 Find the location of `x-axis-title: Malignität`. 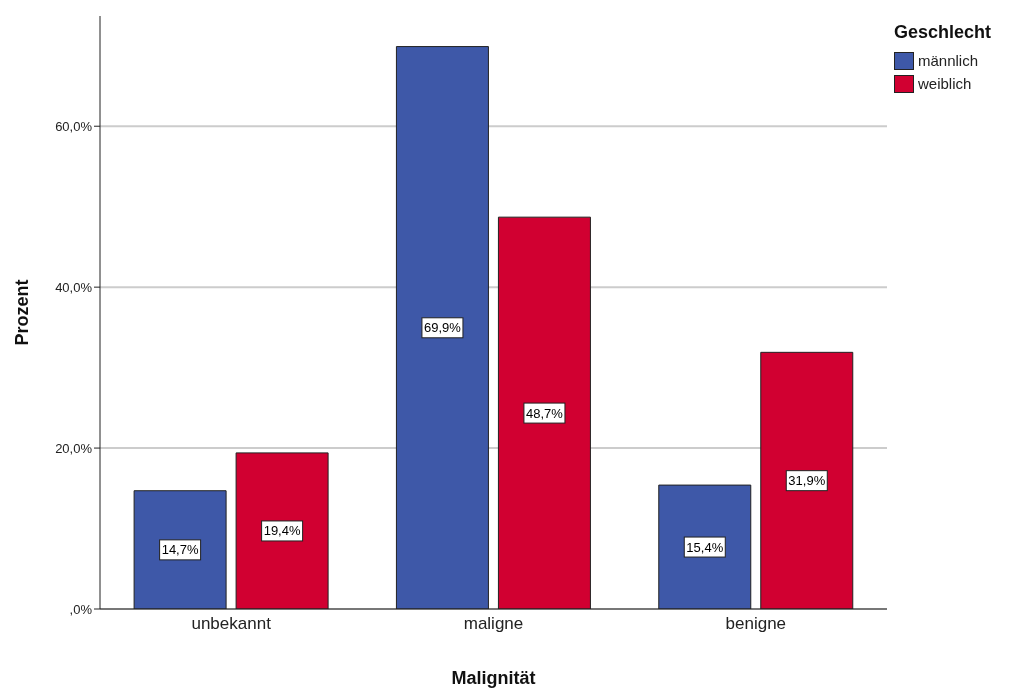

x-axis-title: Malignität is located at coordinates (493, 678).